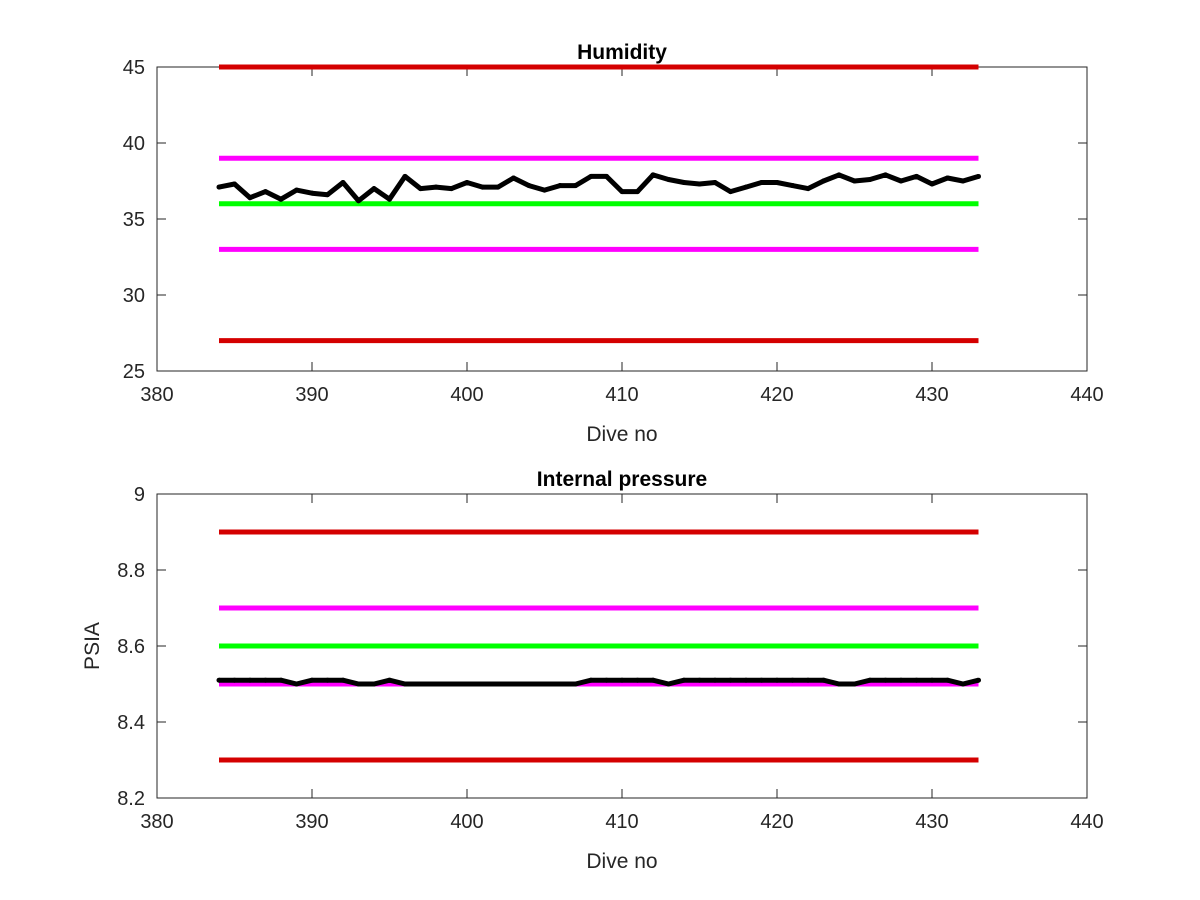  Describe the element at coordinates (131, 799) in the screenshot. I see `y-tick-label: 8.2` at that location.